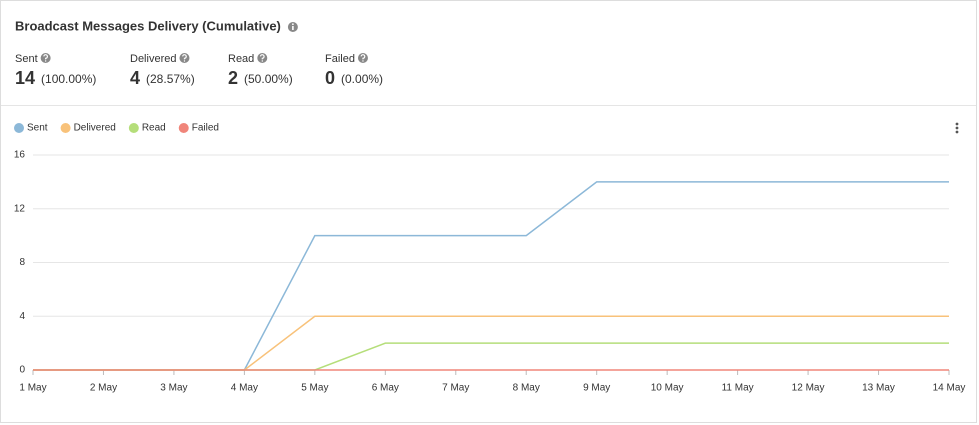 The height and width of the screenshot is (425, 979). What do you see at coordinates (26, 59) in the screenshot?
I see `stat-label: Sent` at bounding box center [26, 59].